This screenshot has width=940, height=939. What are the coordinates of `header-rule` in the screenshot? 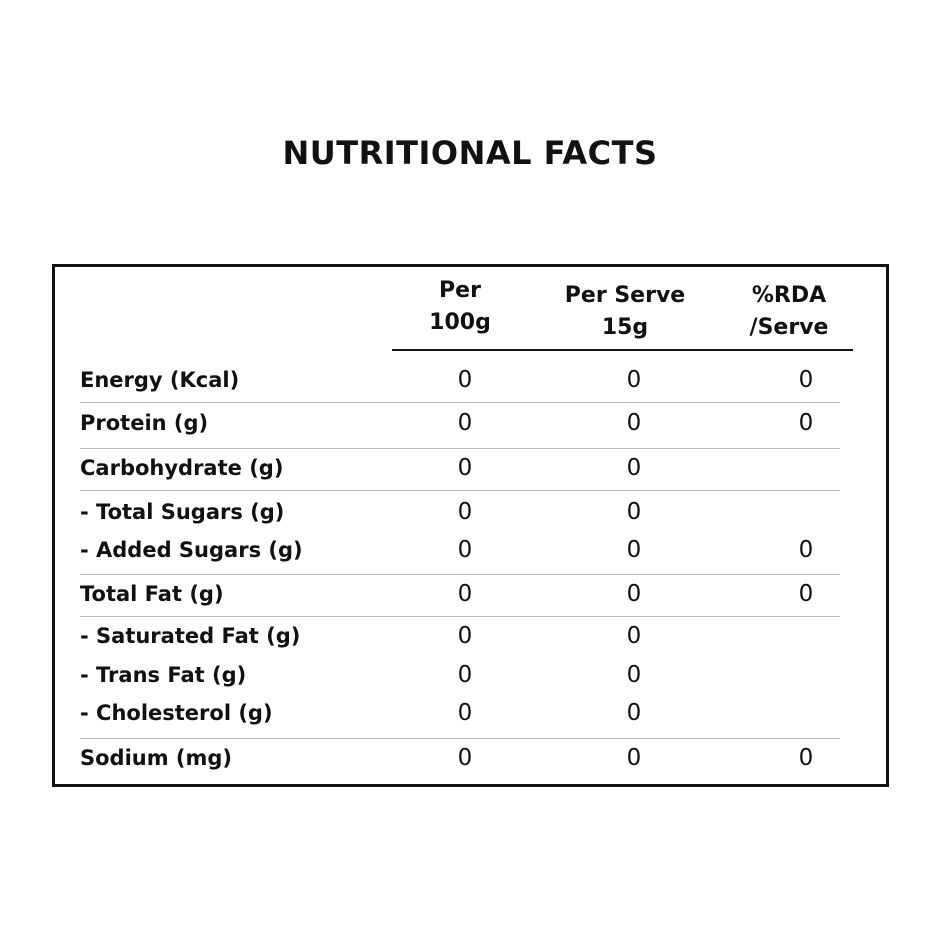 It's located at (622, 350).